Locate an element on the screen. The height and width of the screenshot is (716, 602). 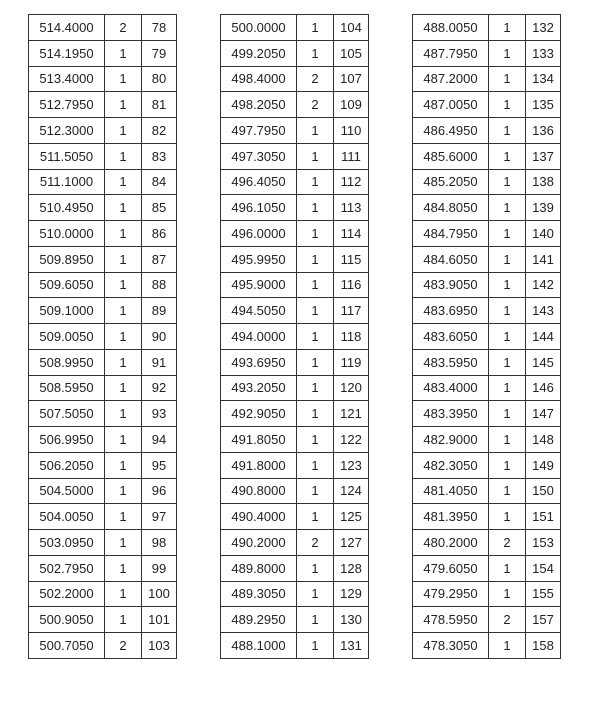
table-row: 481.4050 1 150 is located at coordinates (486, 491).